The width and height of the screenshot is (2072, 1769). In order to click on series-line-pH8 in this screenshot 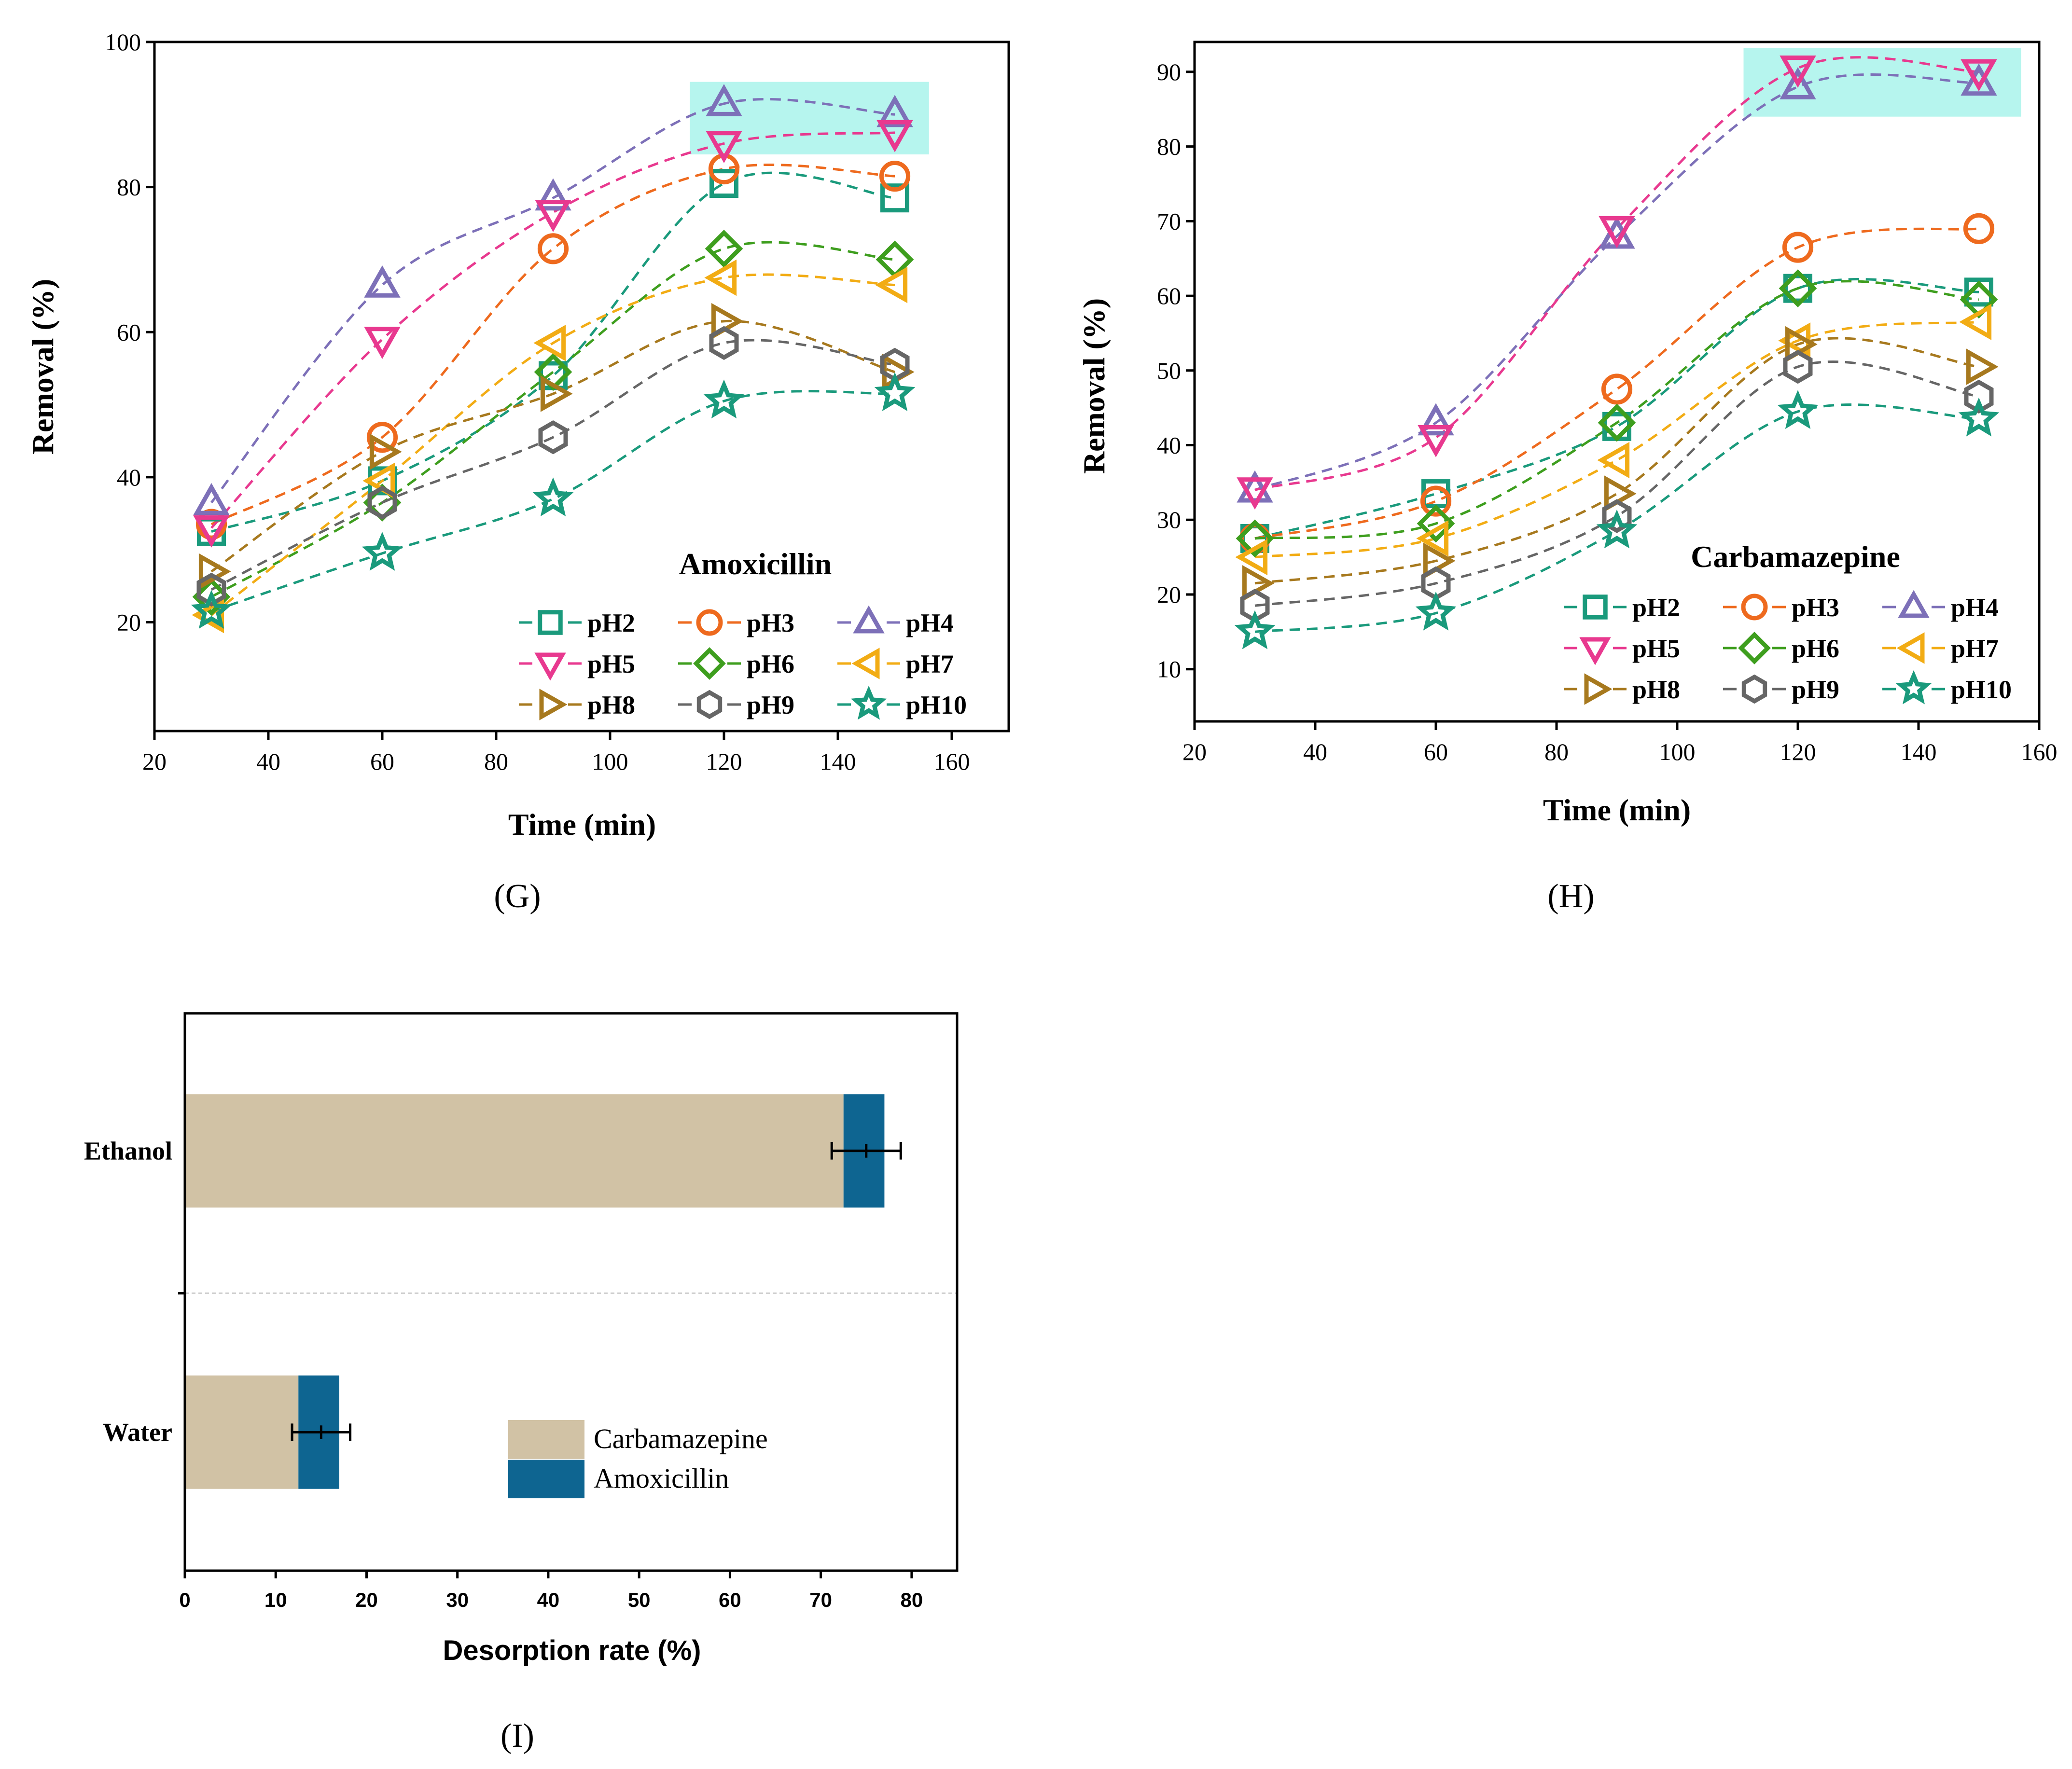, I will do `click(552, 446)`.